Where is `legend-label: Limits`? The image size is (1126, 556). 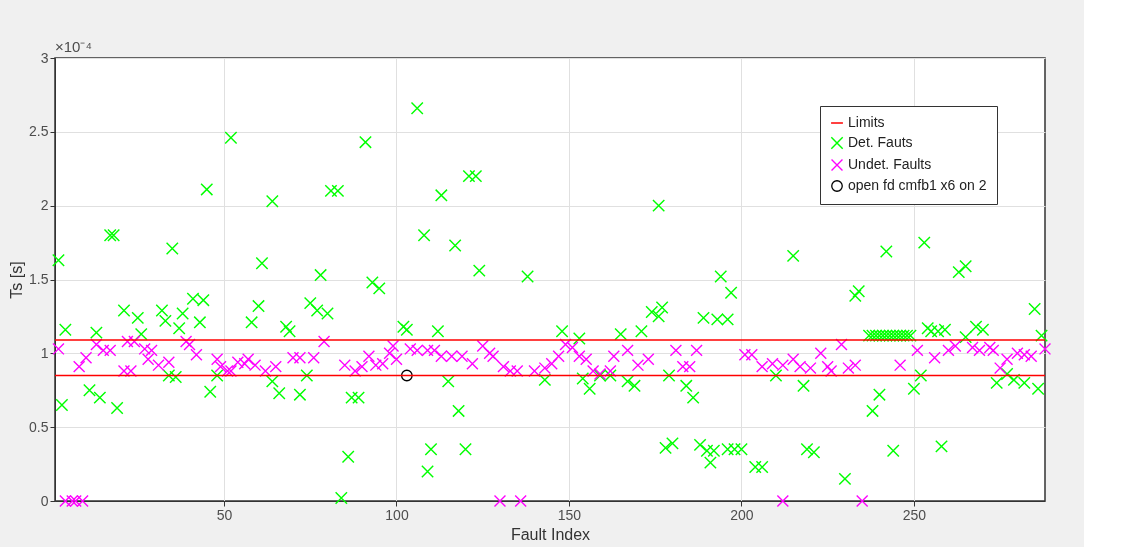 legend-label: Limits is located at coordinates (866, 122).